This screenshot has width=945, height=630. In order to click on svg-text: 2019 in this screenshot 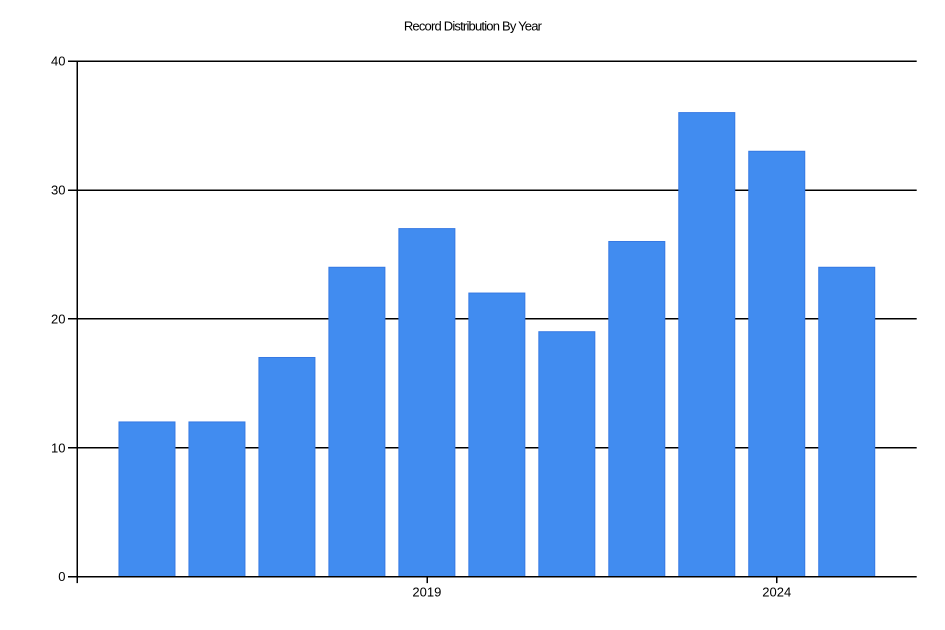, I will do `click(426, 591)`.